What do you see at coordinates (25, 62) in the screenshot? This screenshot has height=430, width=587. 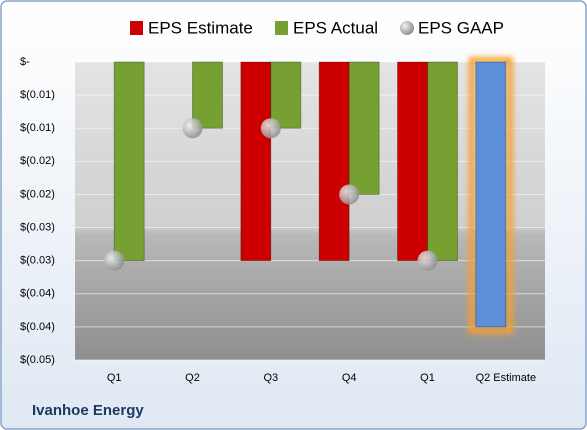 I see `y-tick-label: $-` at bounding box center [25, 62].